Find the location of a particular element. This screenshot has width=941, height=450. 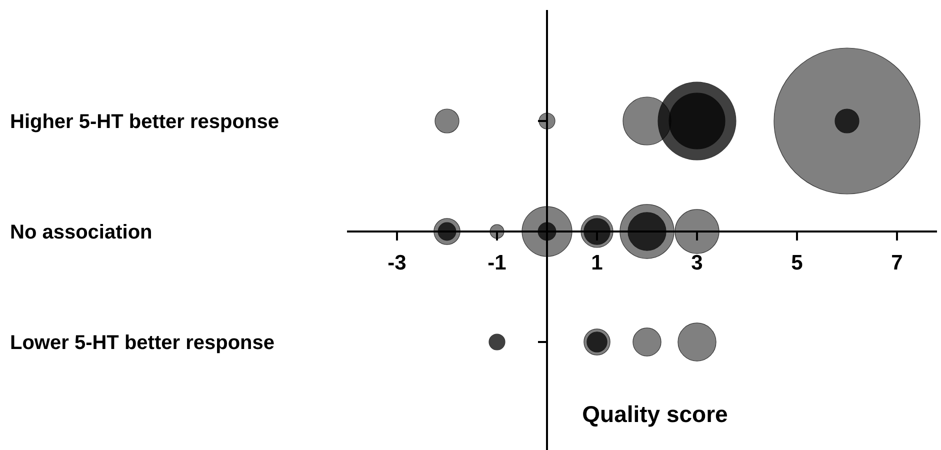

y-tick-label: No association is located at coordinates (81, 233).